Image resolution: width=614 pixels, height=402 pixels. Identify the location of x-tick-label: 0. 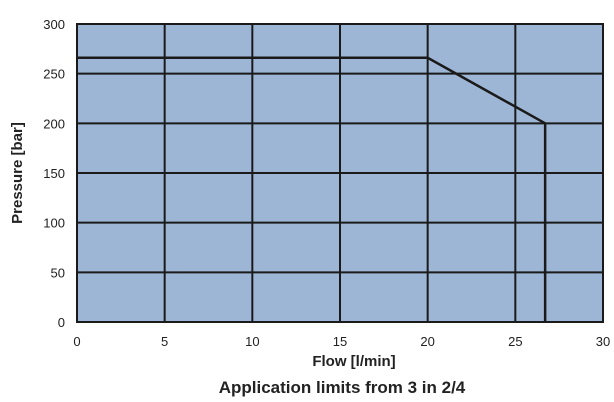
(76, 341).